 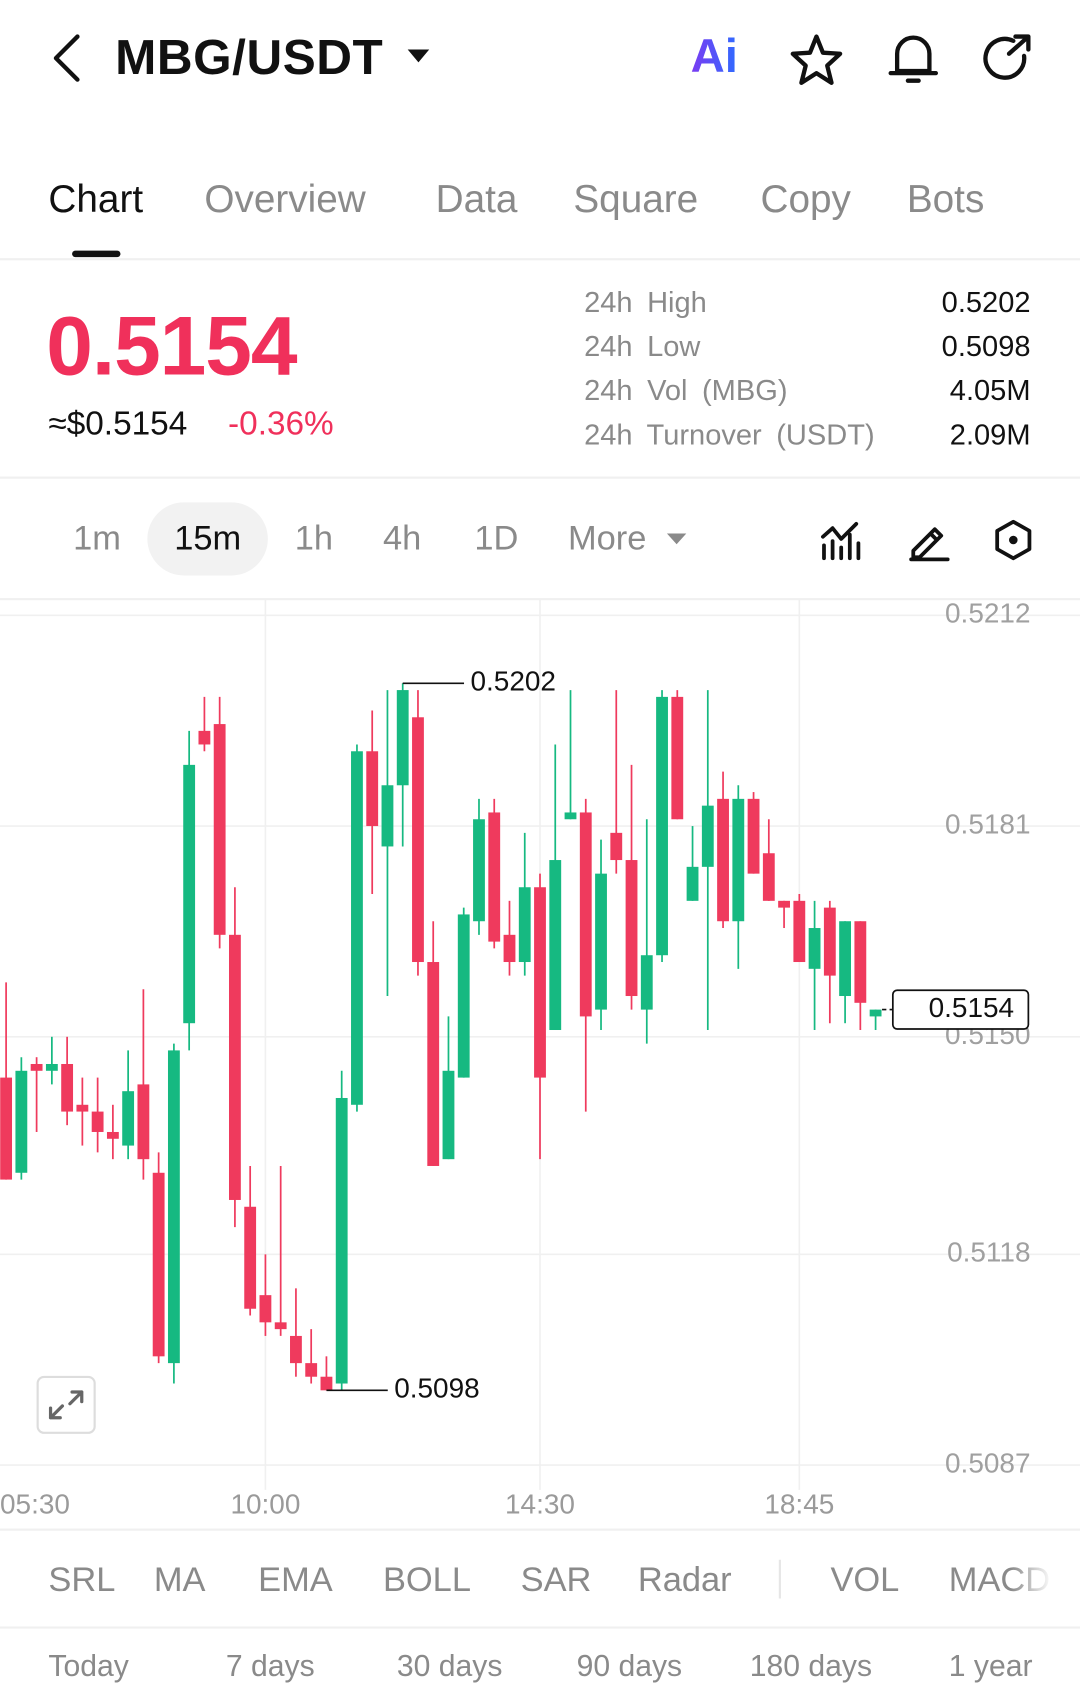 What do you see at coordinates (65, 58) in the screenshot?
I see `back-button` at bounding box center [65, 58].